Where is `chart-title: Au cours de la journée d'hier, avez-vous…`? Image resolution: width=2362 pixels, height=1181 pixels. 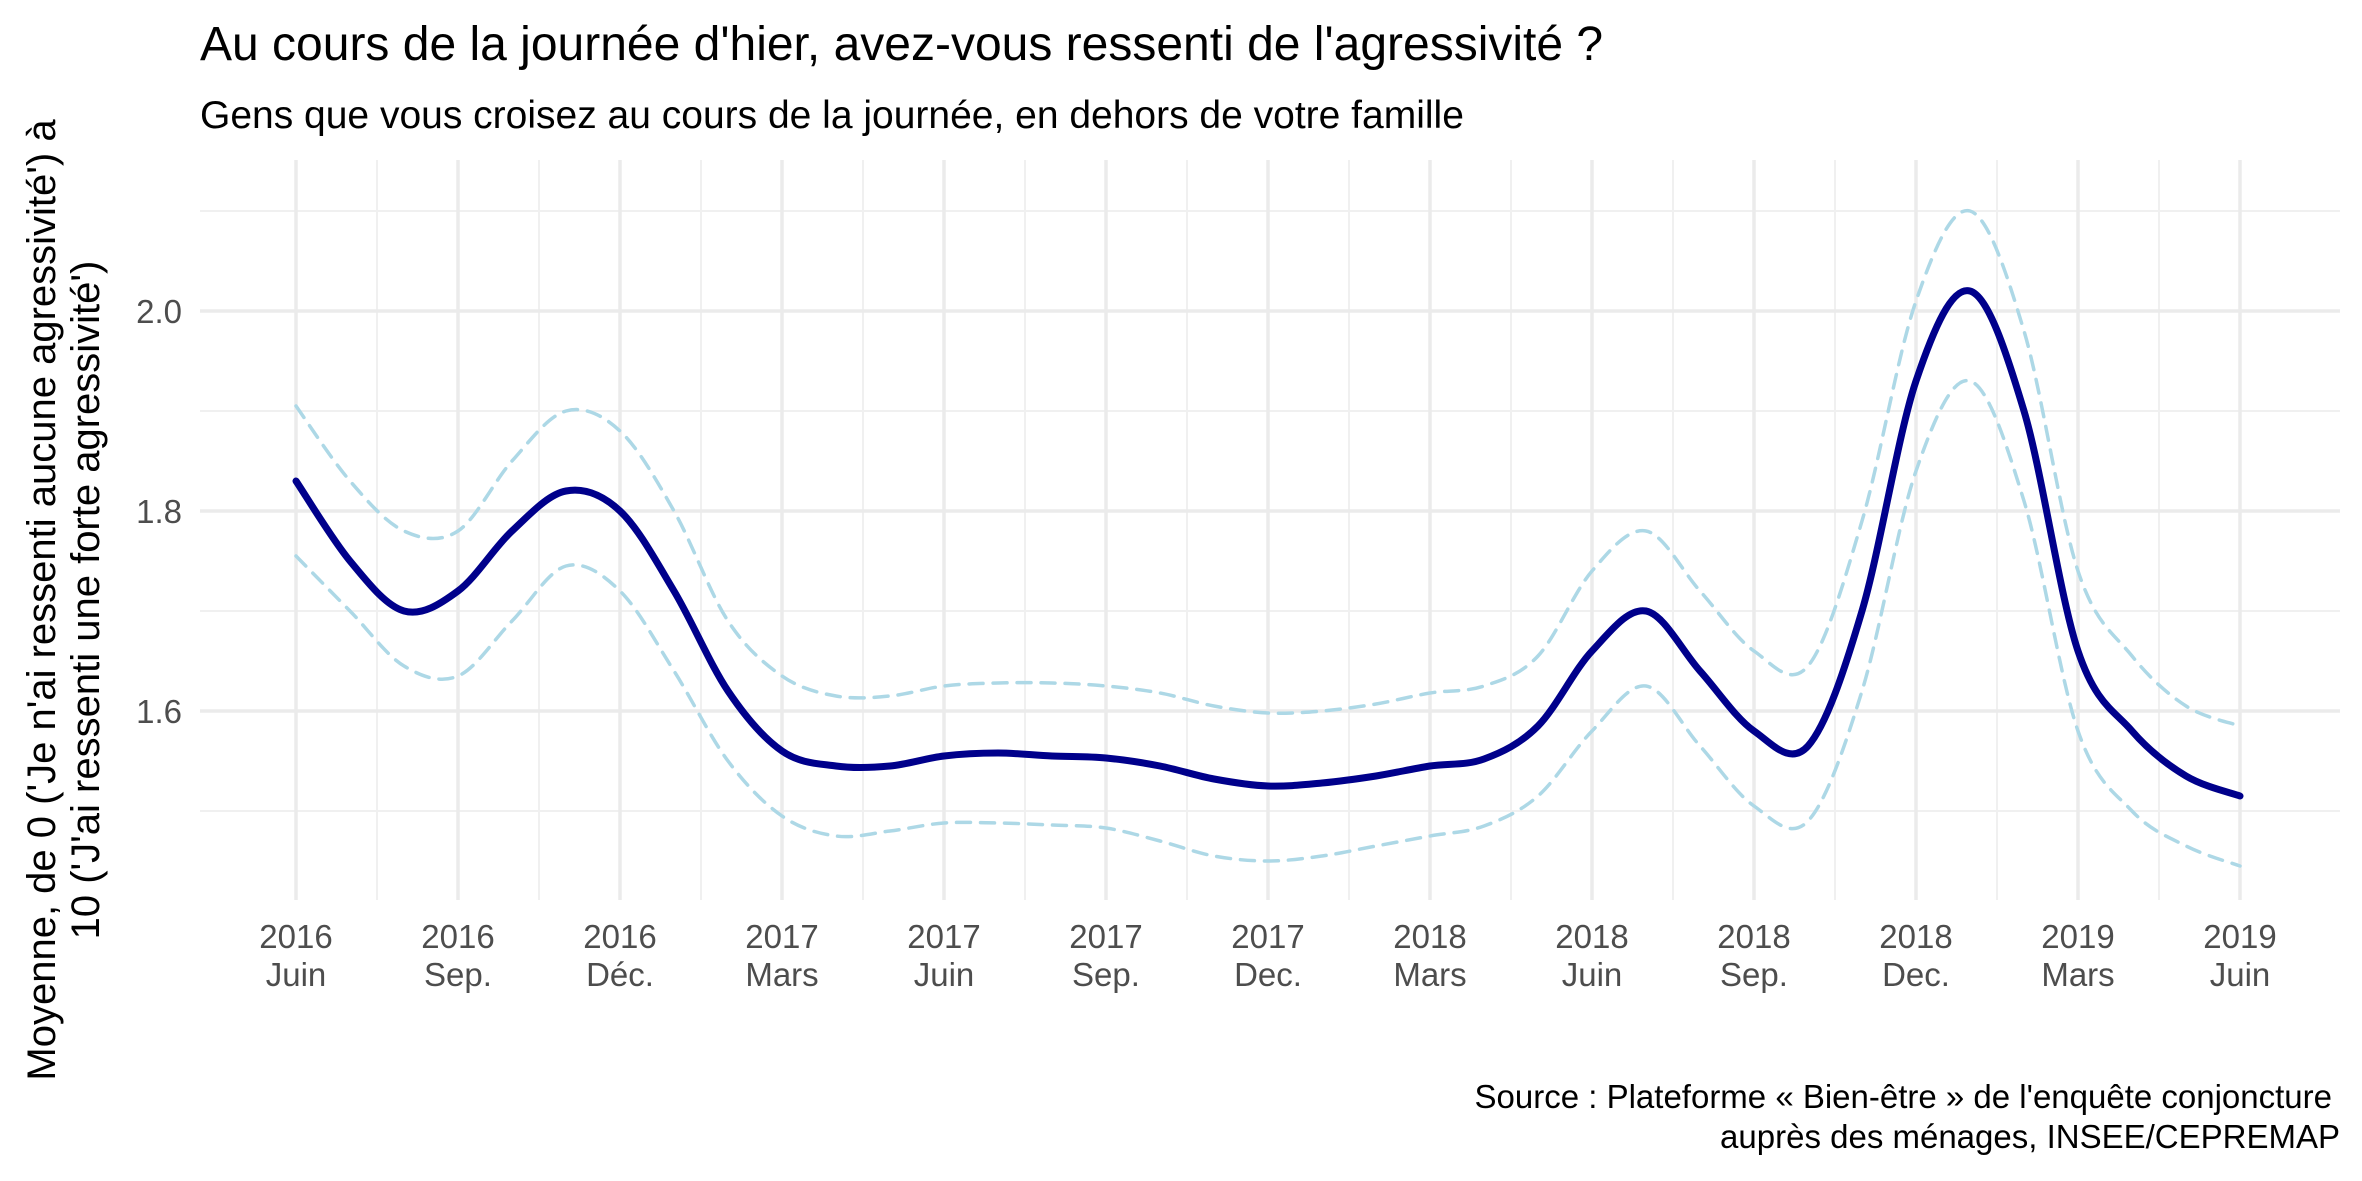 chart-title: Au cours de la journée d'hier, avez-vous… is located at coordinates (901, 44).